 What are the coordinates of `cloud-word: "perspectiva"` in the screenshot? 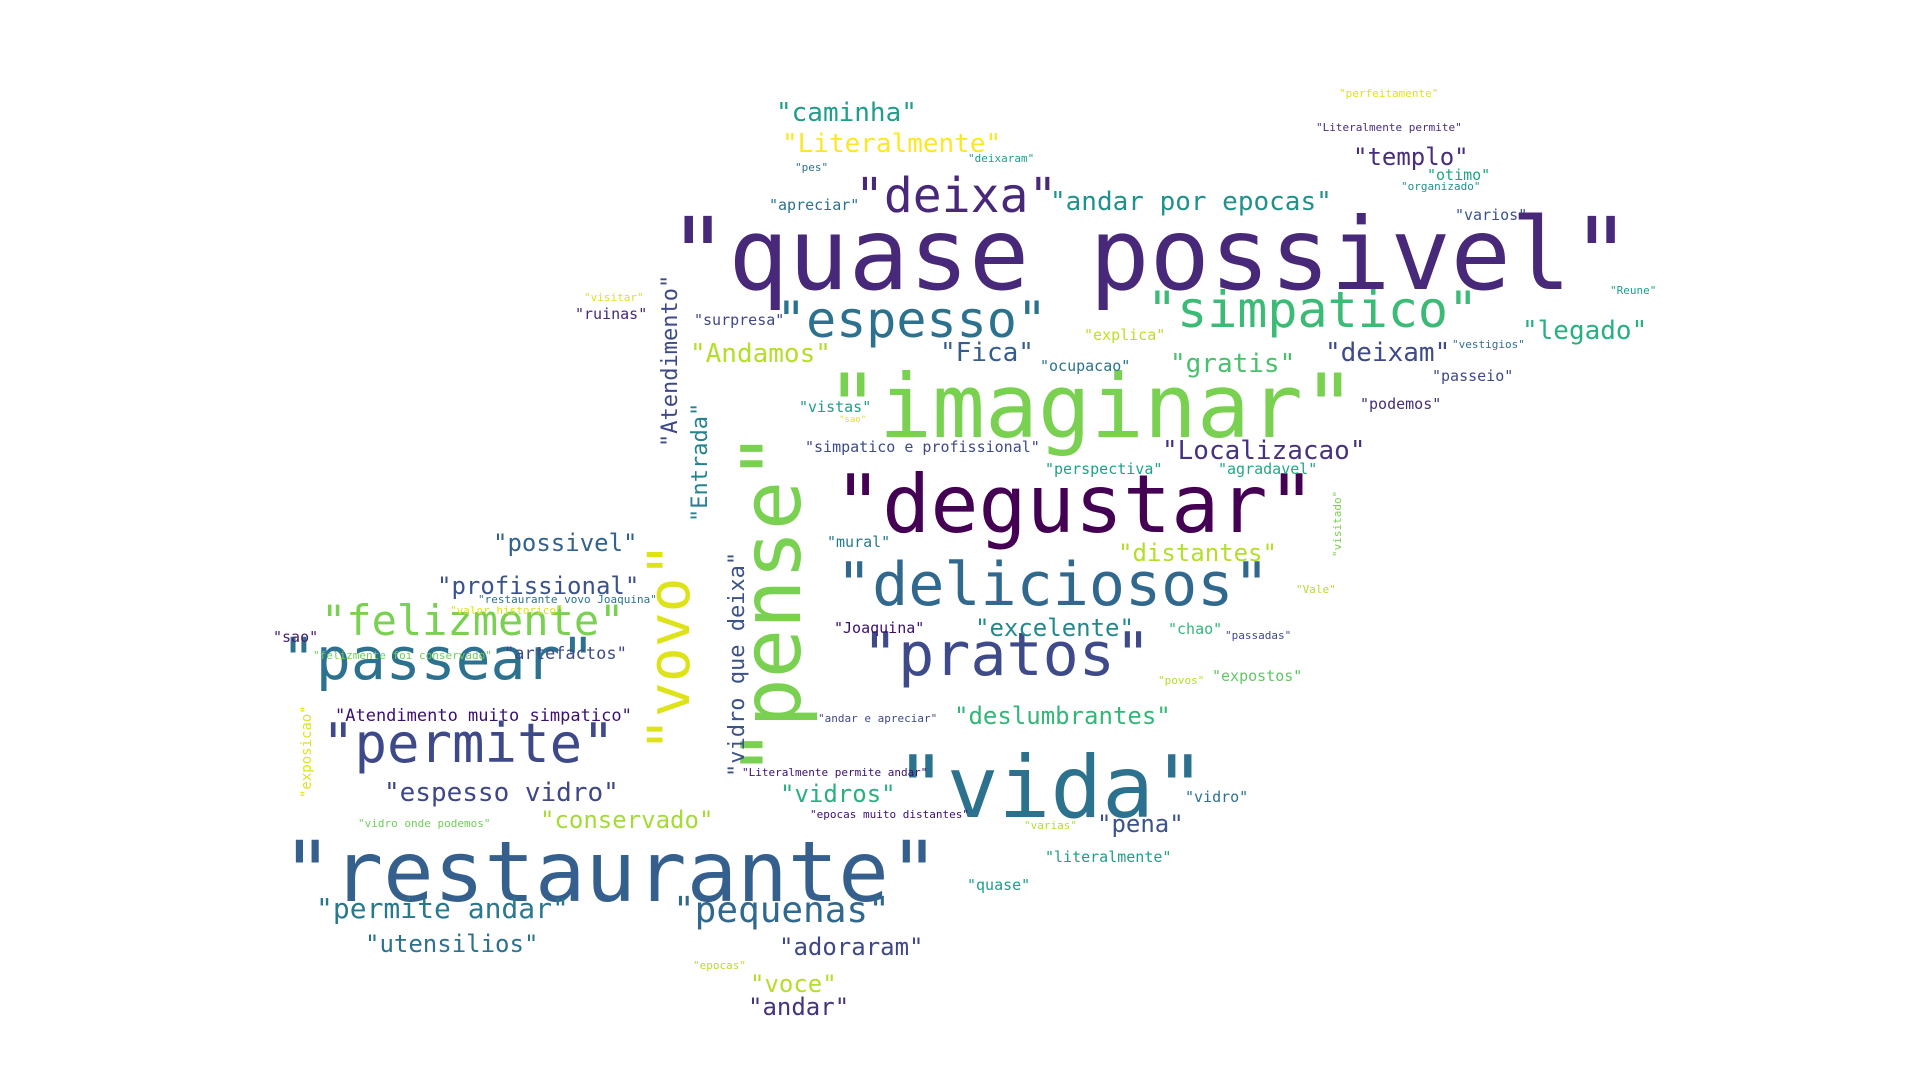 It's located at (1104, 469).